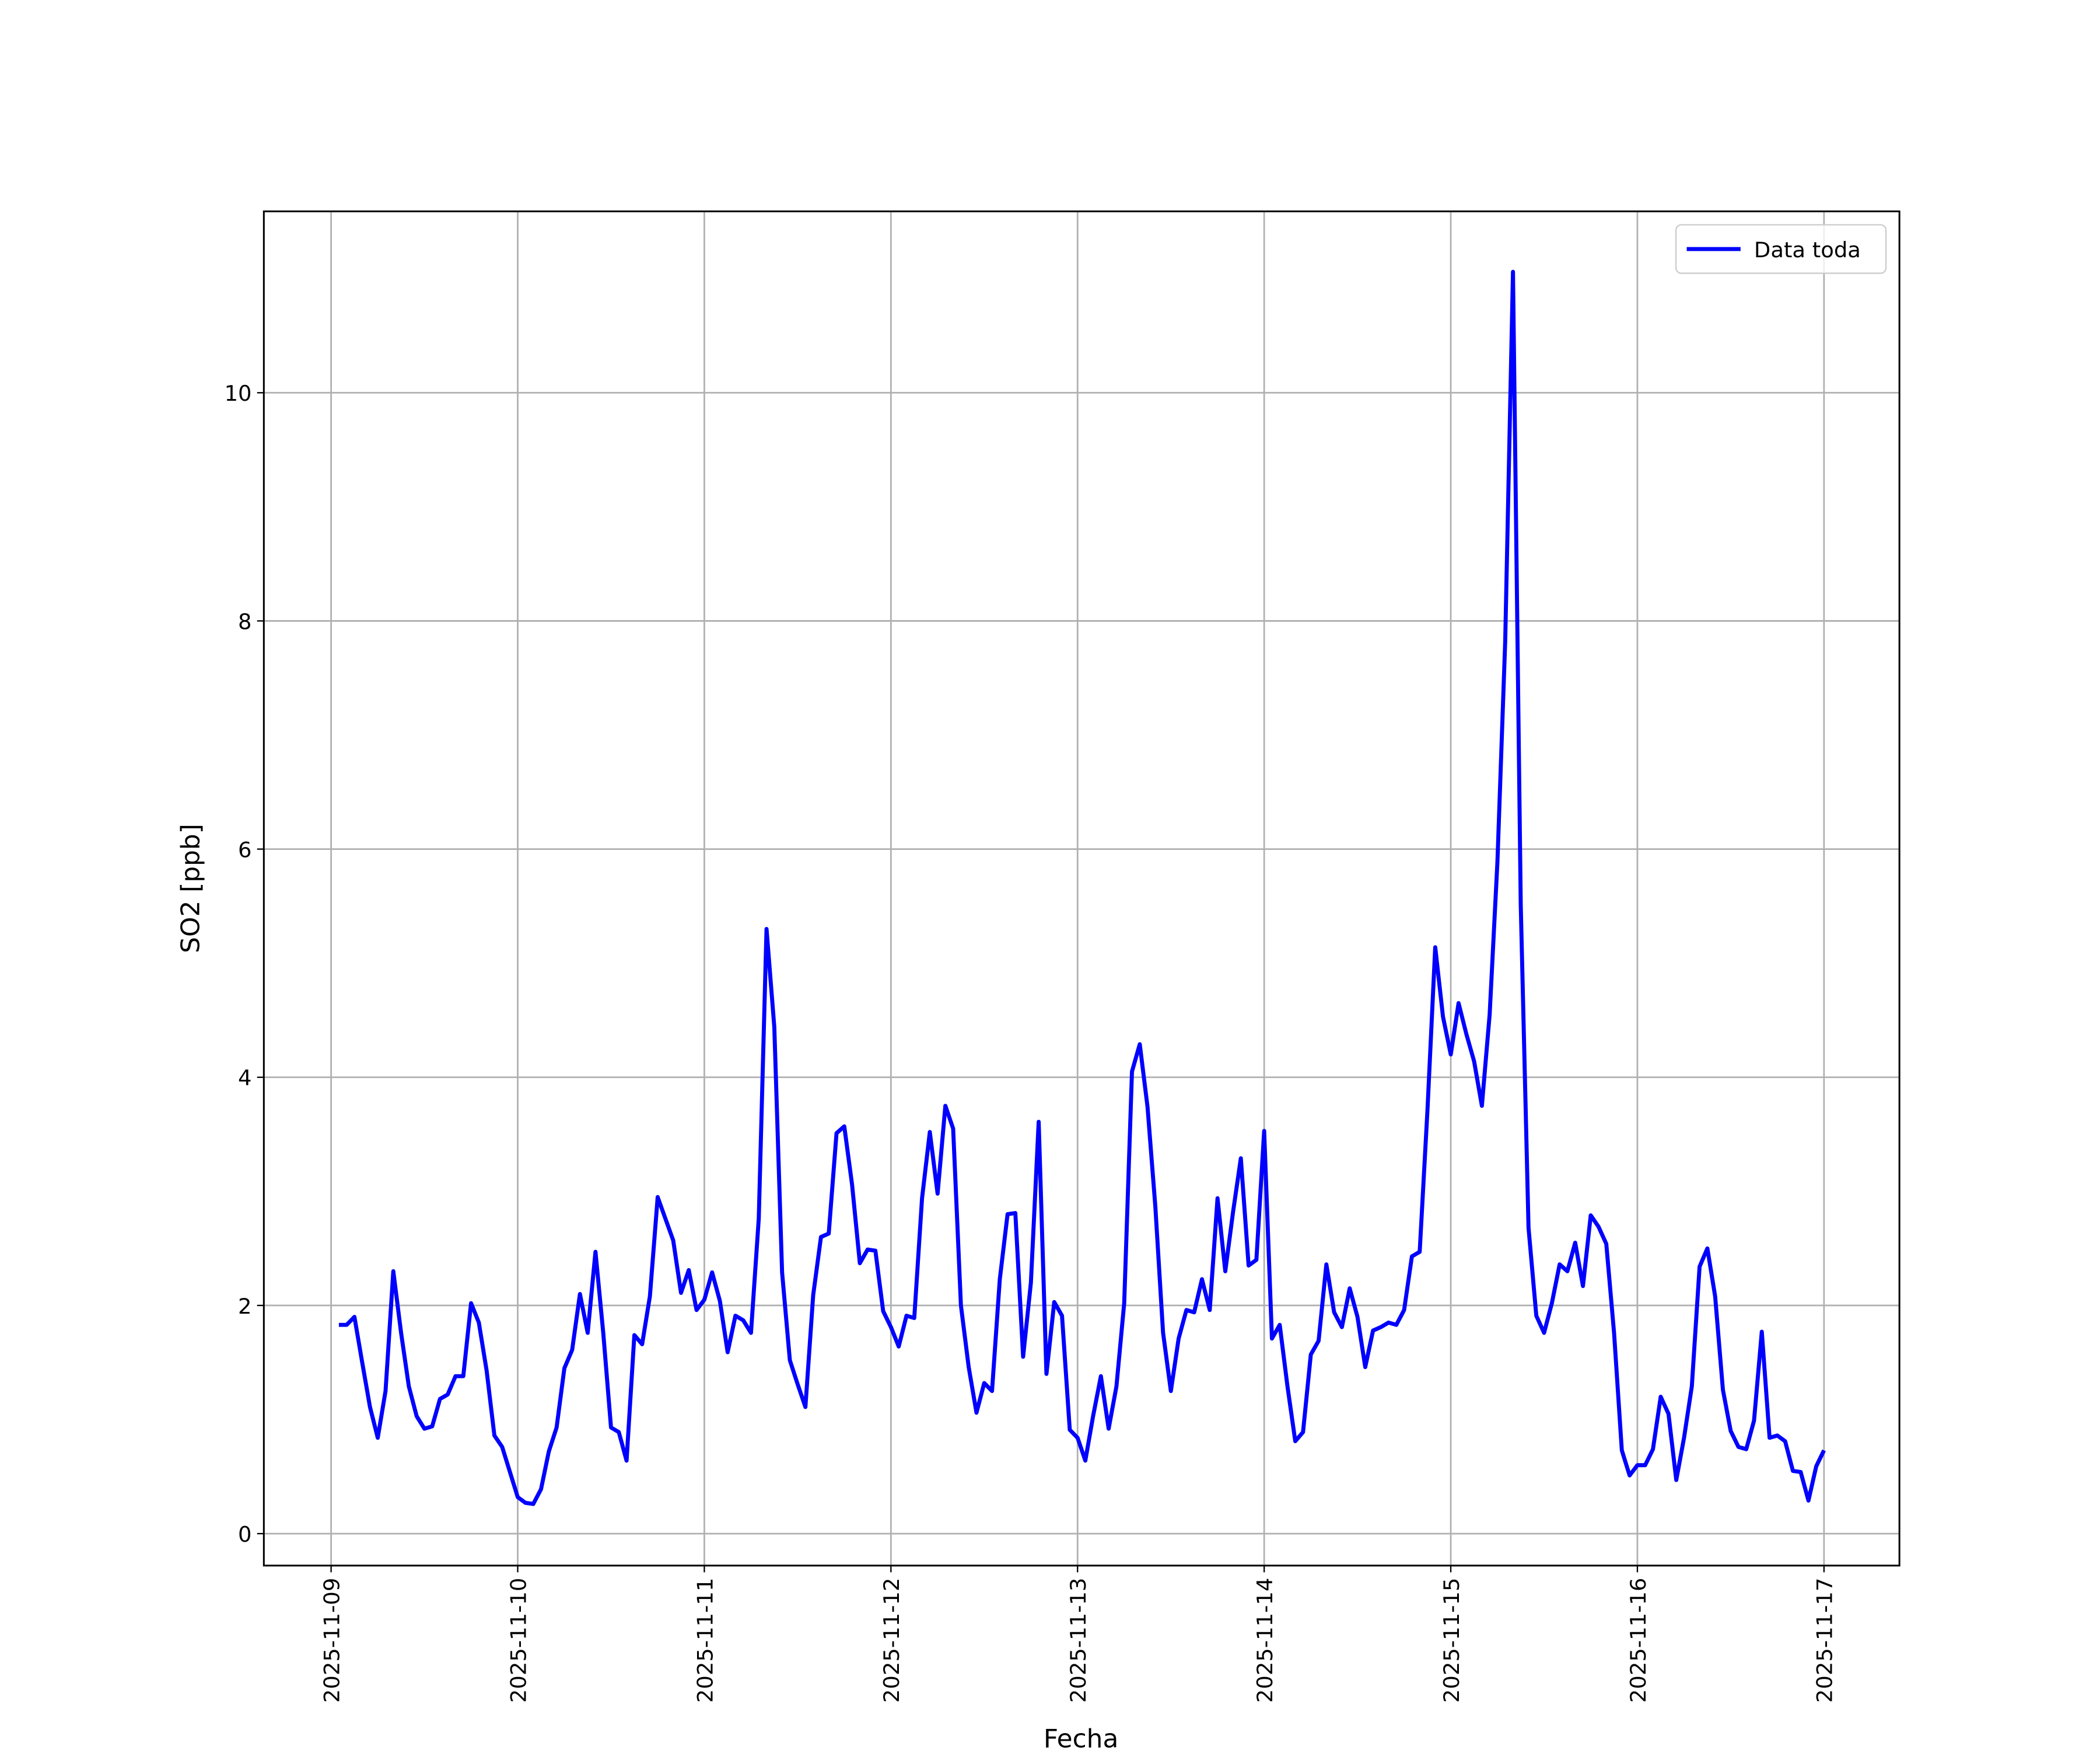 The image size is (2100, 1750). Describe the element at coordinates (1807, 249) in the screenshot. I see `legend-label: Data toda` at that location.